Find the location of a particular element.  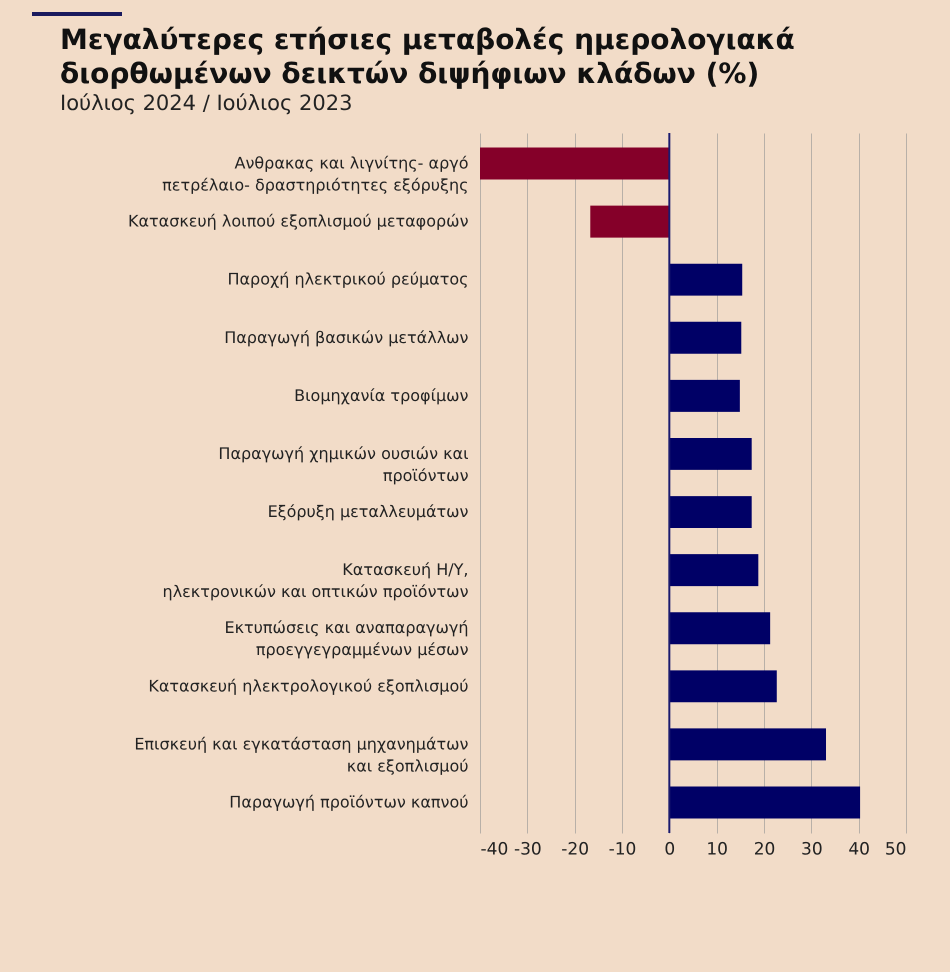

x-tick-label: 30 is located at coordinates (812, 850).